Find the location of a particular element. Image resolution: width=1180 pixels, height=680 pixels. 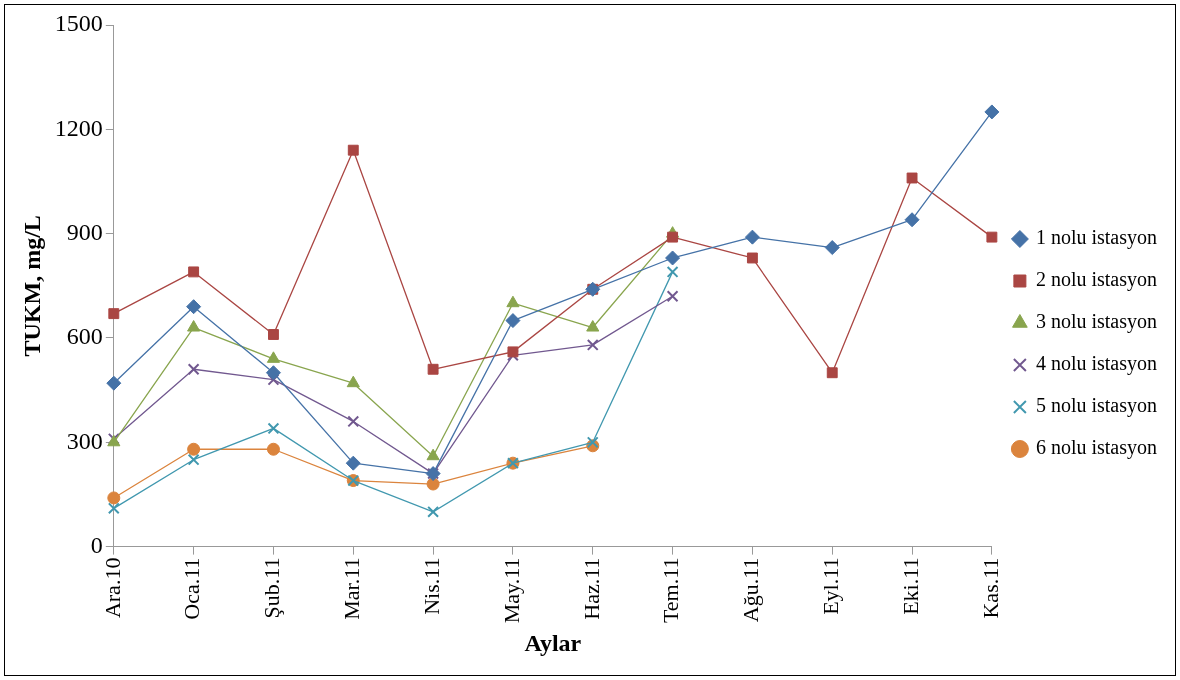

y-tick-label: 600 is located at coordinates (84, 336).